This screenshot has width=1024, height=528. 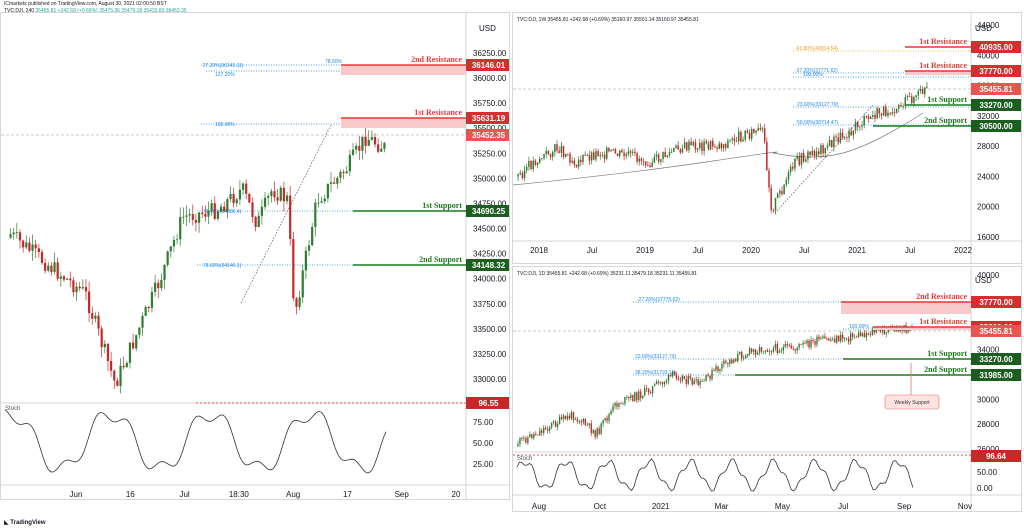 I want to click on h4-ytick: 33250.00, so click(x=490, y=354).